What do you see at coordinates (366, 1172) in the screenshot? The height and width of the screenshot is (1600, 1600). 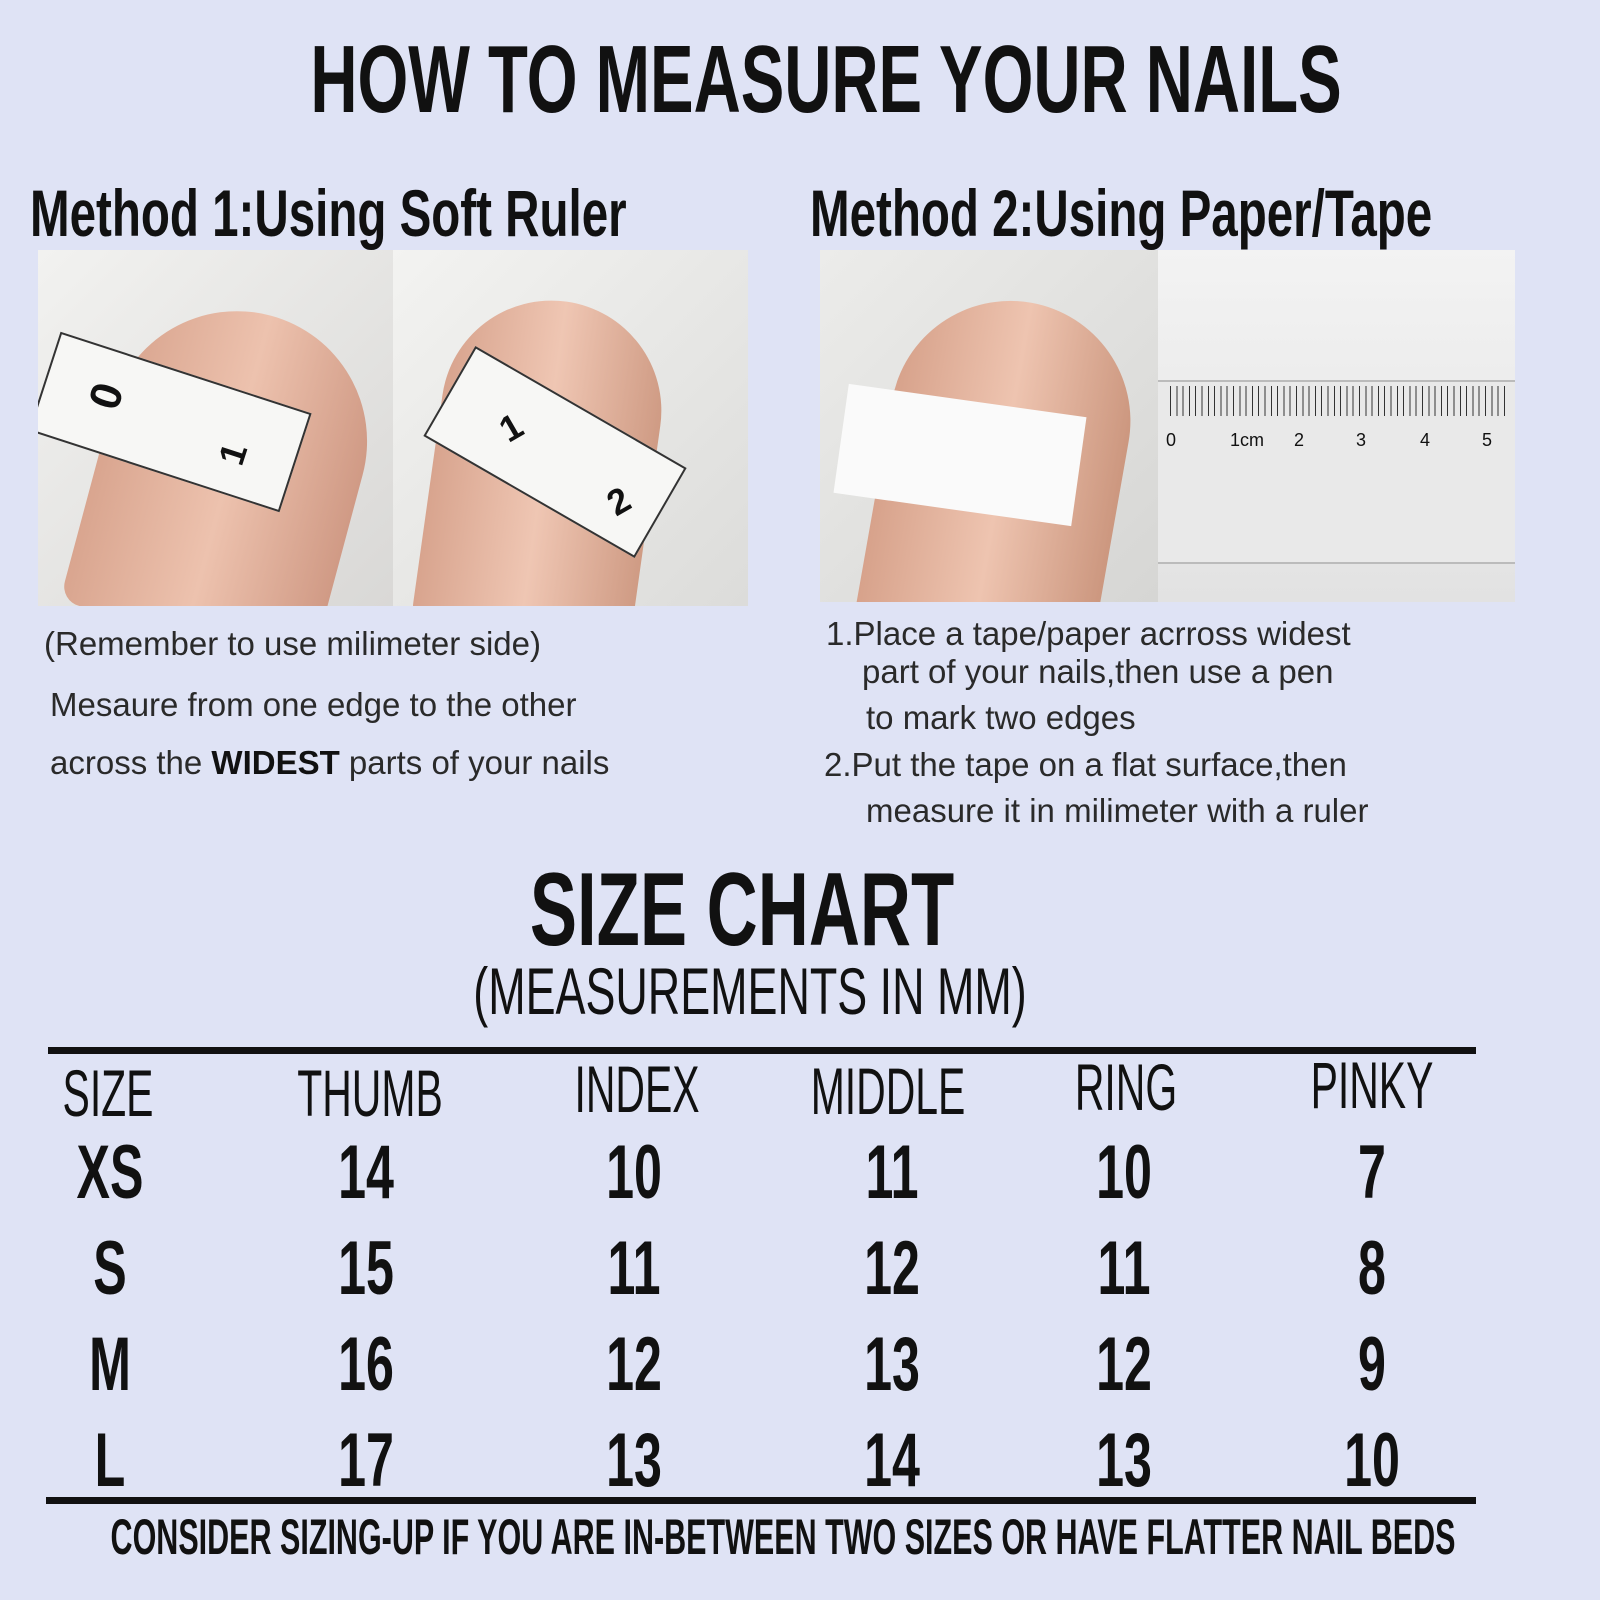 I see `cell-thumb: 14` at bounding box center [366, 1172].